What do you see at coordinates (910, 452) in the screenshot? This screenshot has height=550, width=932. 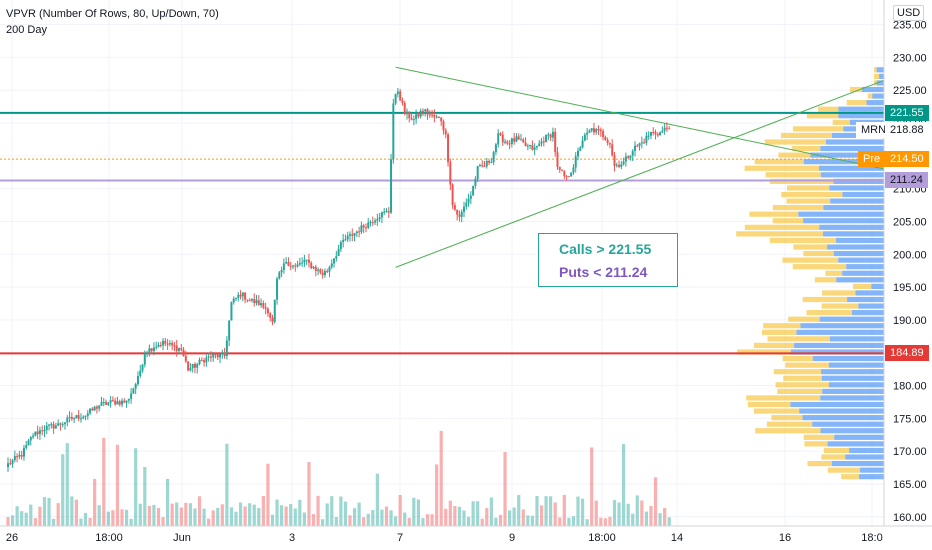 I see `y-tick-label: 170.00` at bounding box center [910, 452].